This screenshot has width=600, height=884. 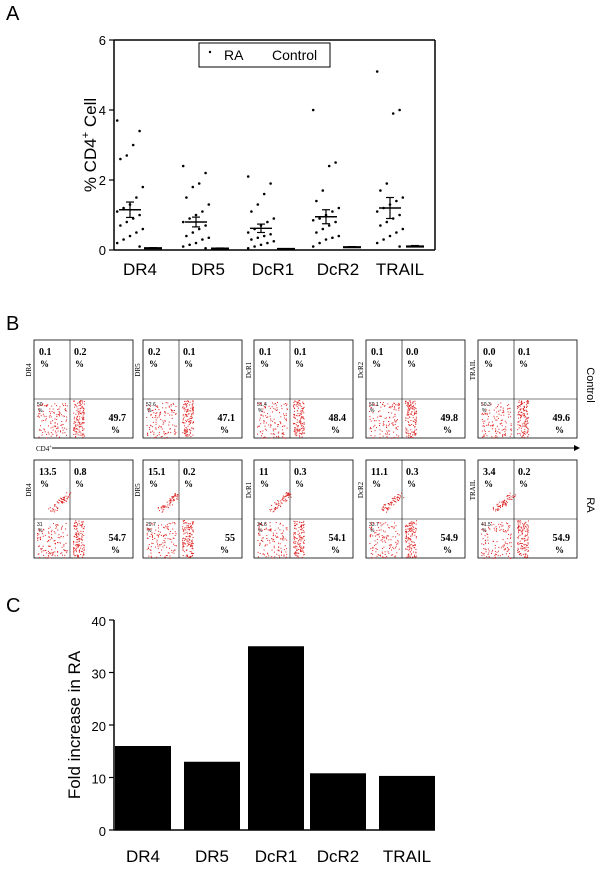 I want to click on y-tick-label: 0, so click(x=102, y=250).